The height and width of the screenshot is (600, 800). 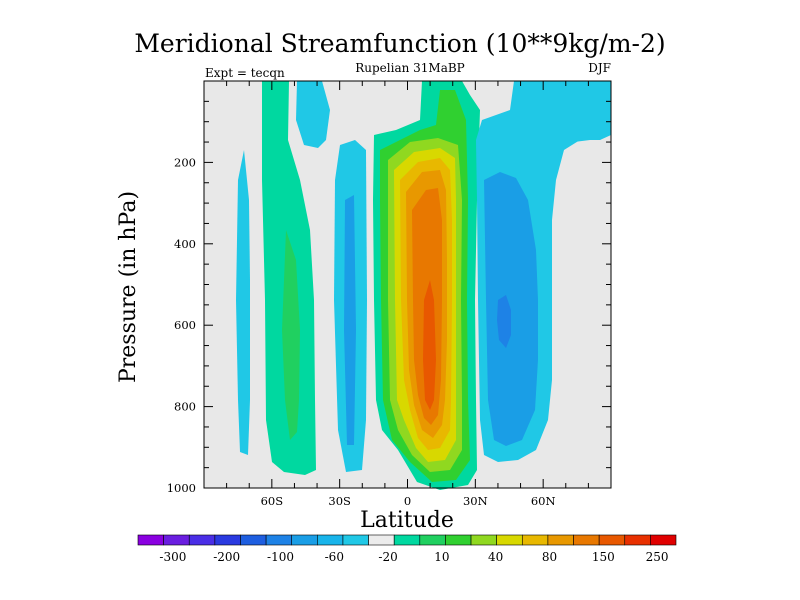 What do you see at coordinates (407, 520) in the screenshot?
I see `x-axis-label: Latitude` at bounding box center [407, 520].